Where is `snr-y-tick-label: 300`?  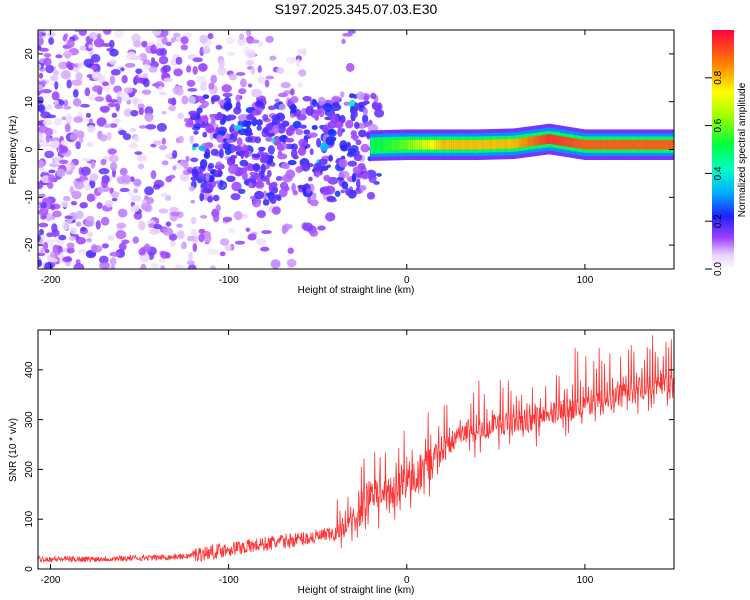
snr-y-tick-label: 300 is located at coordinates (29, 419).